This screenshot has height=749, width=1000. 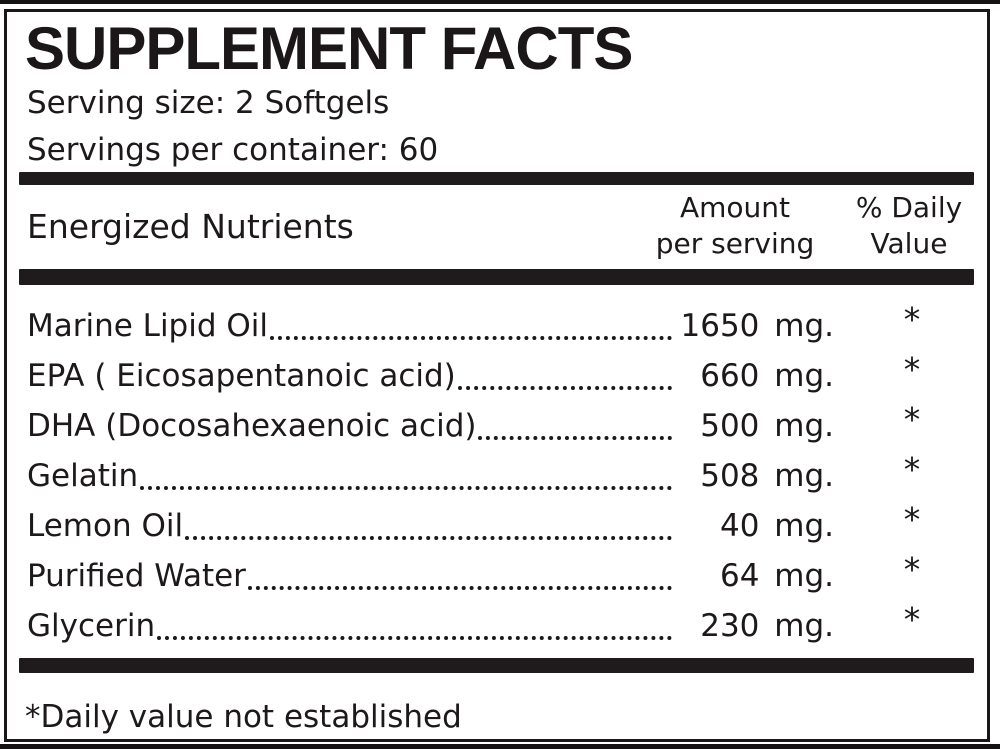 I want to click on nutrient-row: Glycerin 230 mg. *, so click(x=500, y=626).